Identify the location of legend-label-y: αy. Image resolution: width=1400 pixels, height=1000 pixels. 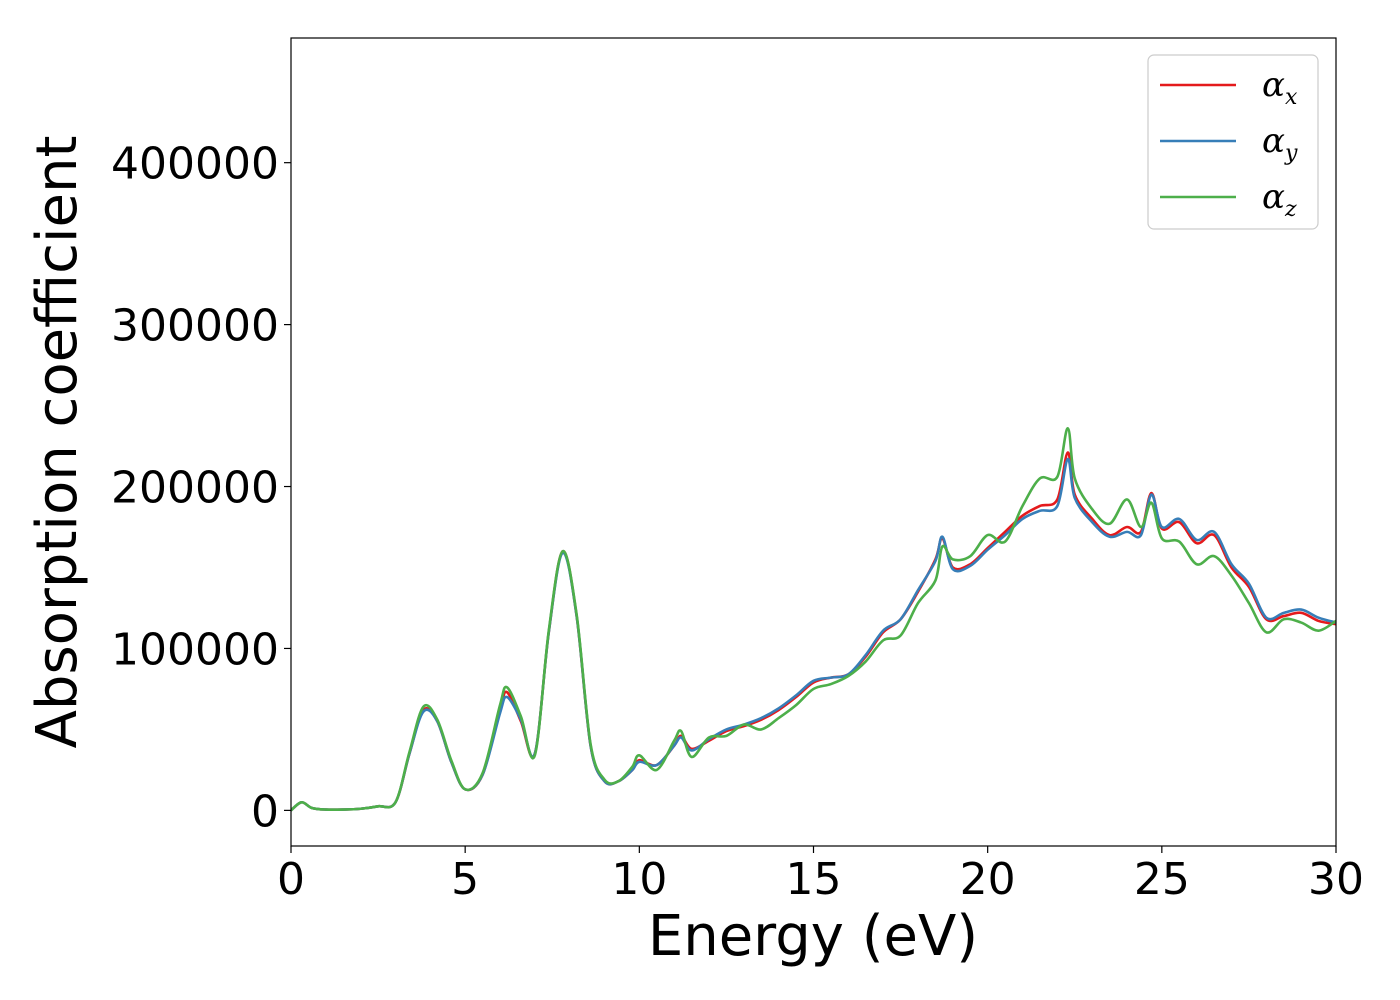
(1280, 143).